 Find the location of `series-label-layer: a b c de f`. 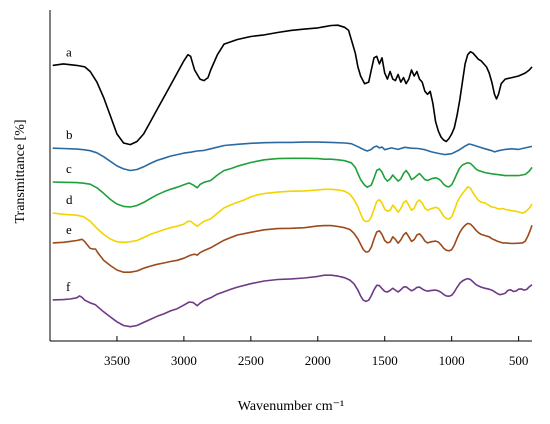

series-label-layer: a b c de f is located at coordinates (69, 168).